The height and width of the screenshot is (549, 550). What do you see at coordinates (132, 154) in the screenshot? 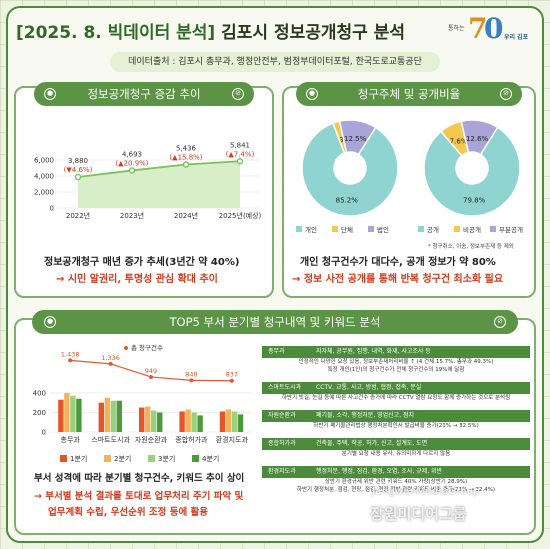
I see `data-label: 4,693` at bounding box center [132, 154].